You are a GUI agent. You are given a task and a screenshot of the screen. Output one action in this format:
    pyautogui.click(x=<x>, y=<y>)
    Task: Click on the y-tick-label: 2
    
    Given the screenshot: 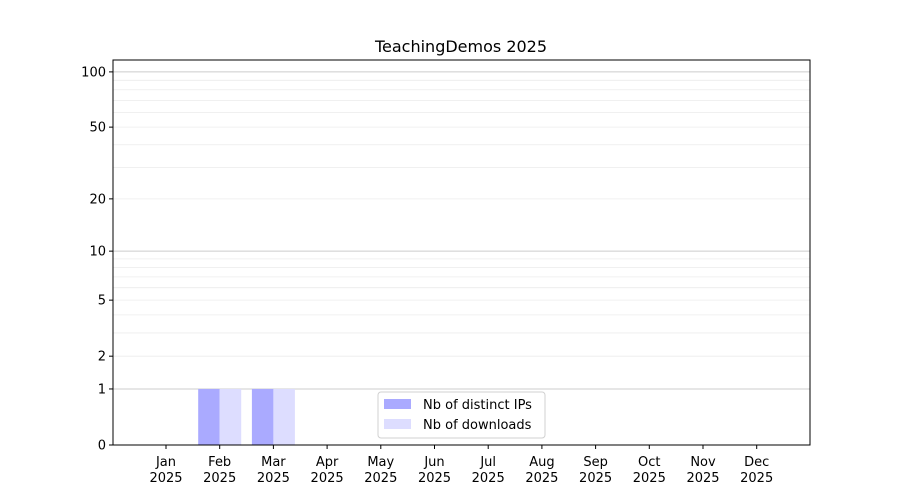 What is the action you would take?
    pyautogui.click(x=102, y=357)
    